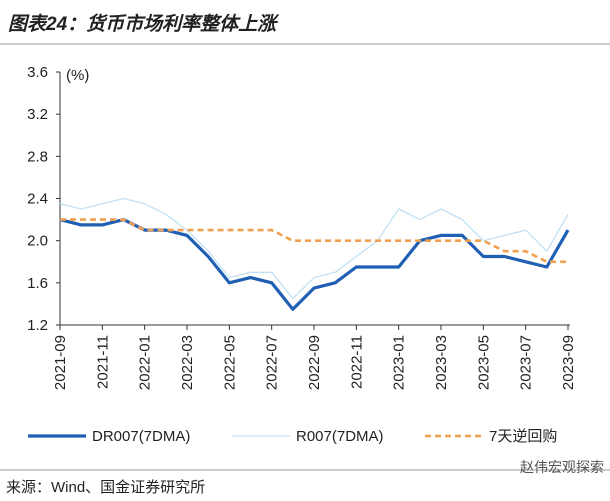  Describe the element at coordinates (145, 362) in the screenshot. I see `x-tick-label: 2022-01` at that location.